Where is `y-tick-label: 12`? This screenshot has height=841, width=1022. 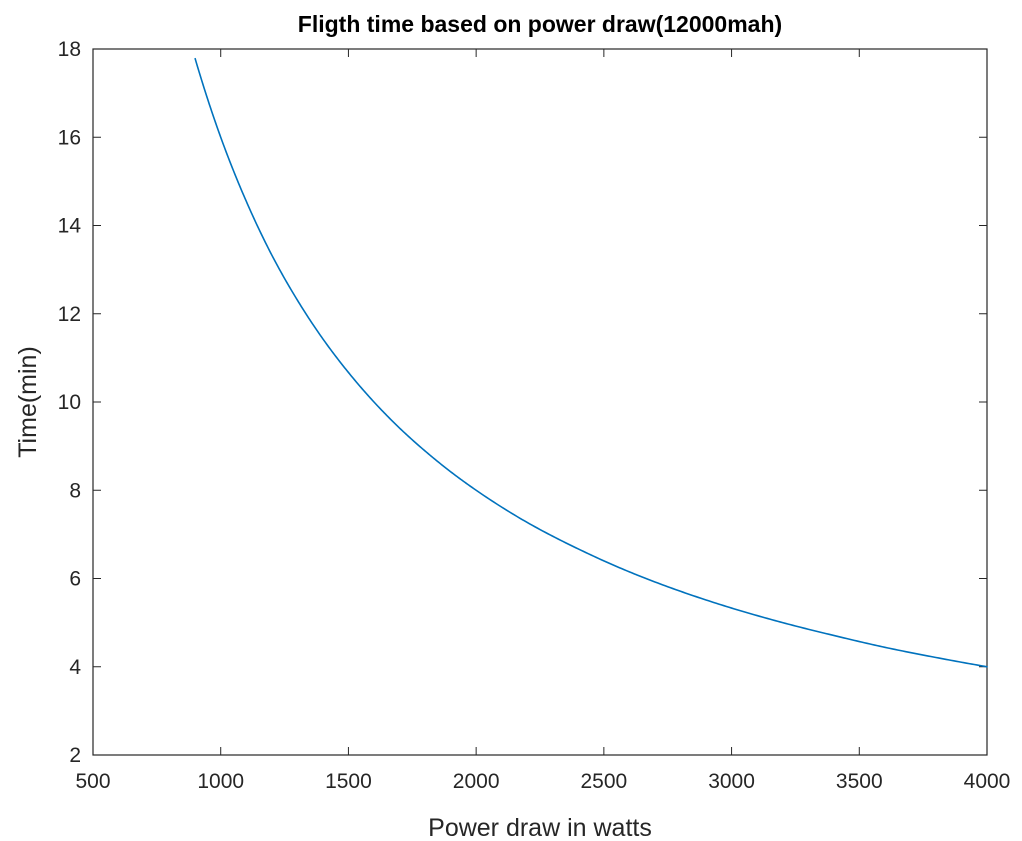
y-tick-label: 12 is located at coordinates (69, 314).